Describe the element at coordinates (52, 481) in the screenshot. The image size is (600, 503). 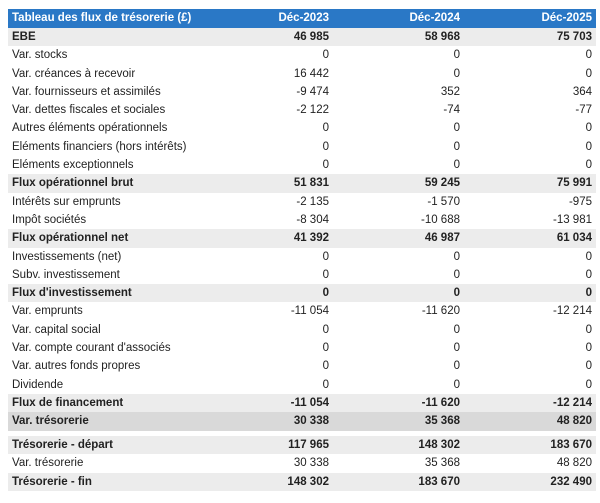
I see `row-label: Trésorerie - fin` at that location.